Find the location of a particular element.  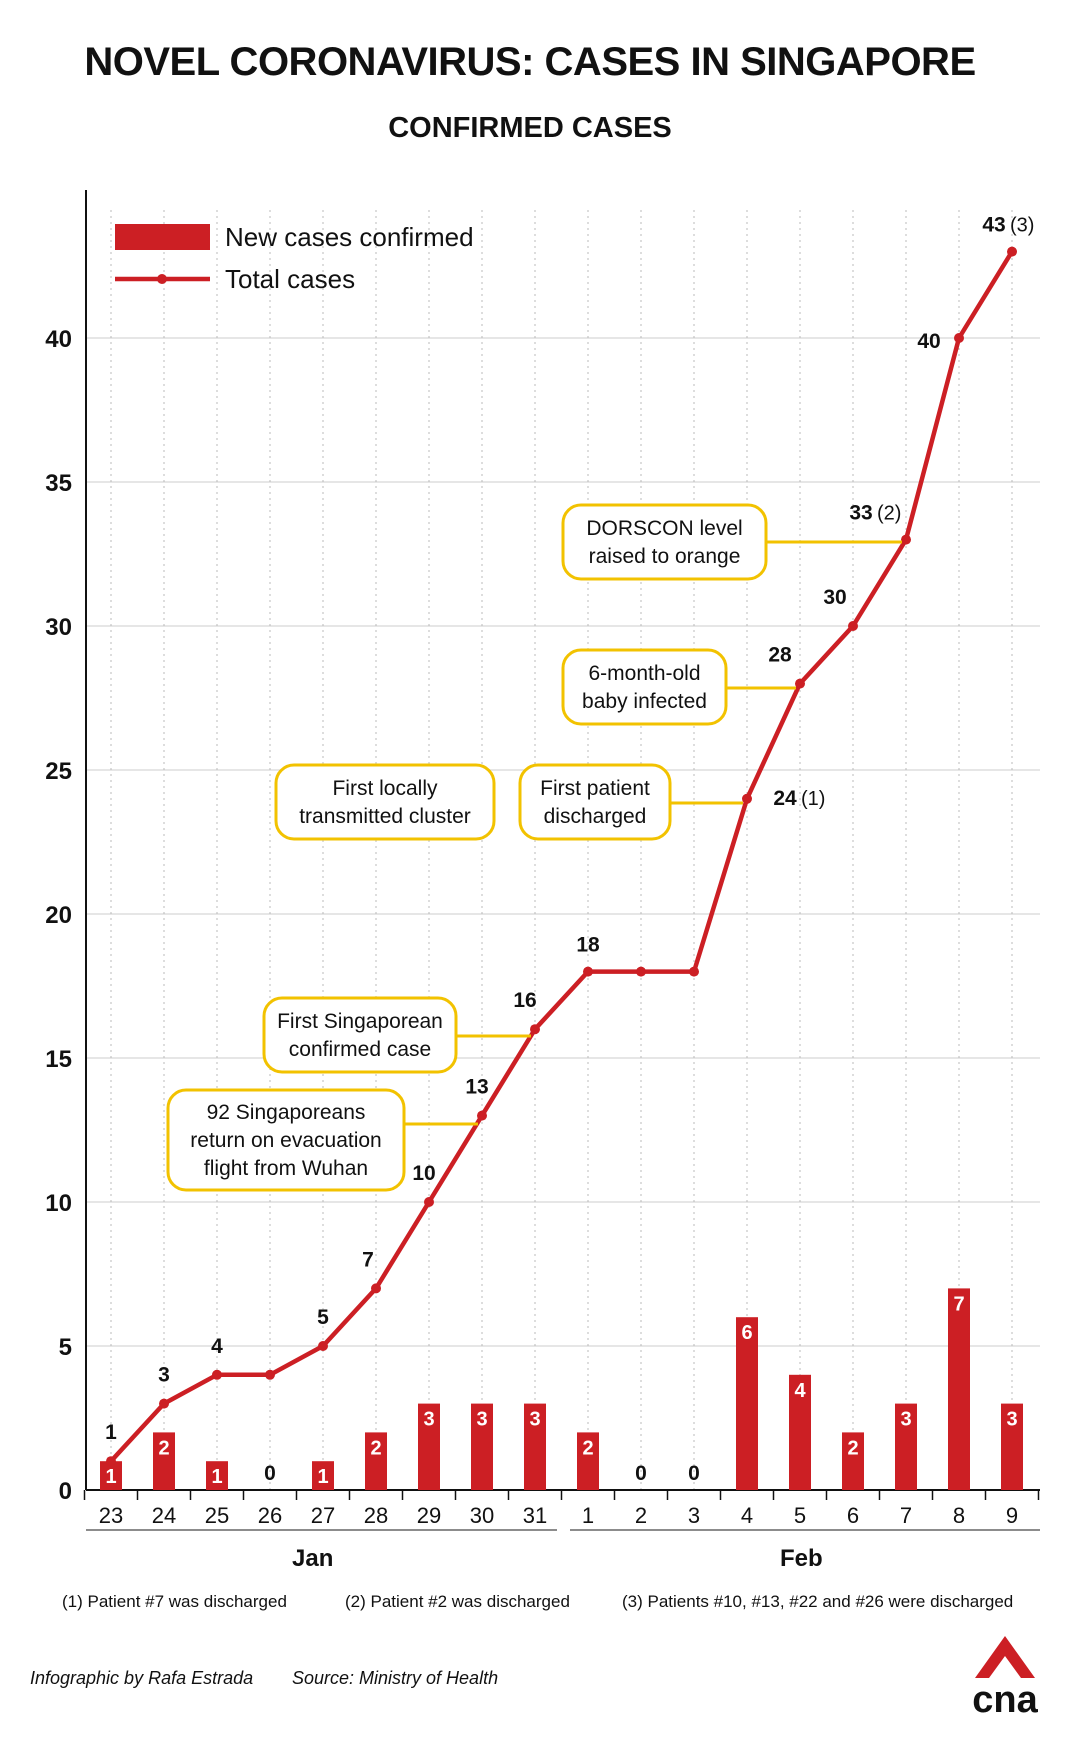

total-value-label: 13 is located at coordinates (476, 1087).